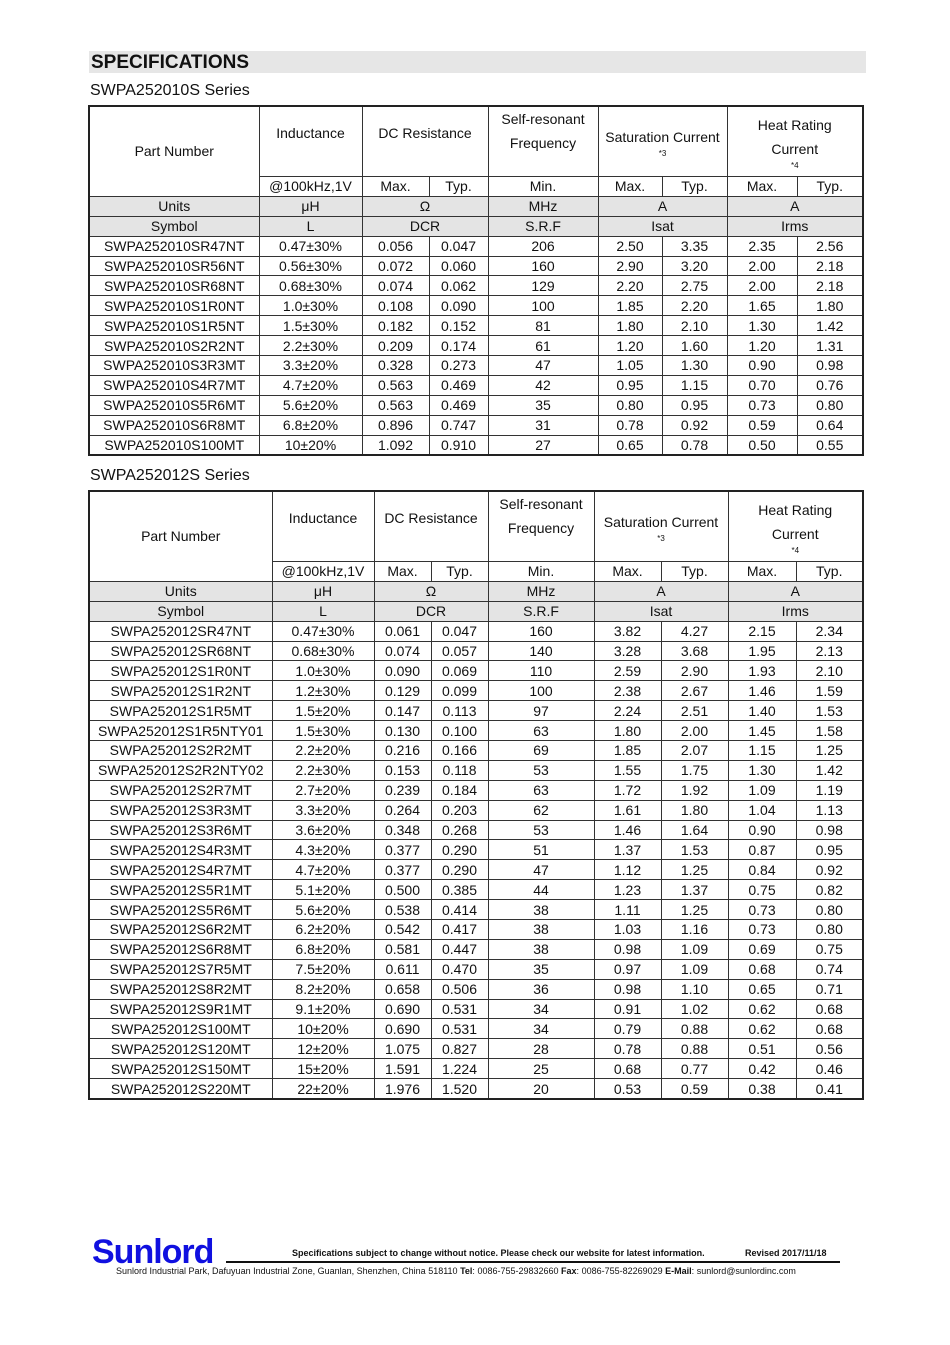 The image size is (950, 1345). I want to click on units-cell: A, so click(662, 206).